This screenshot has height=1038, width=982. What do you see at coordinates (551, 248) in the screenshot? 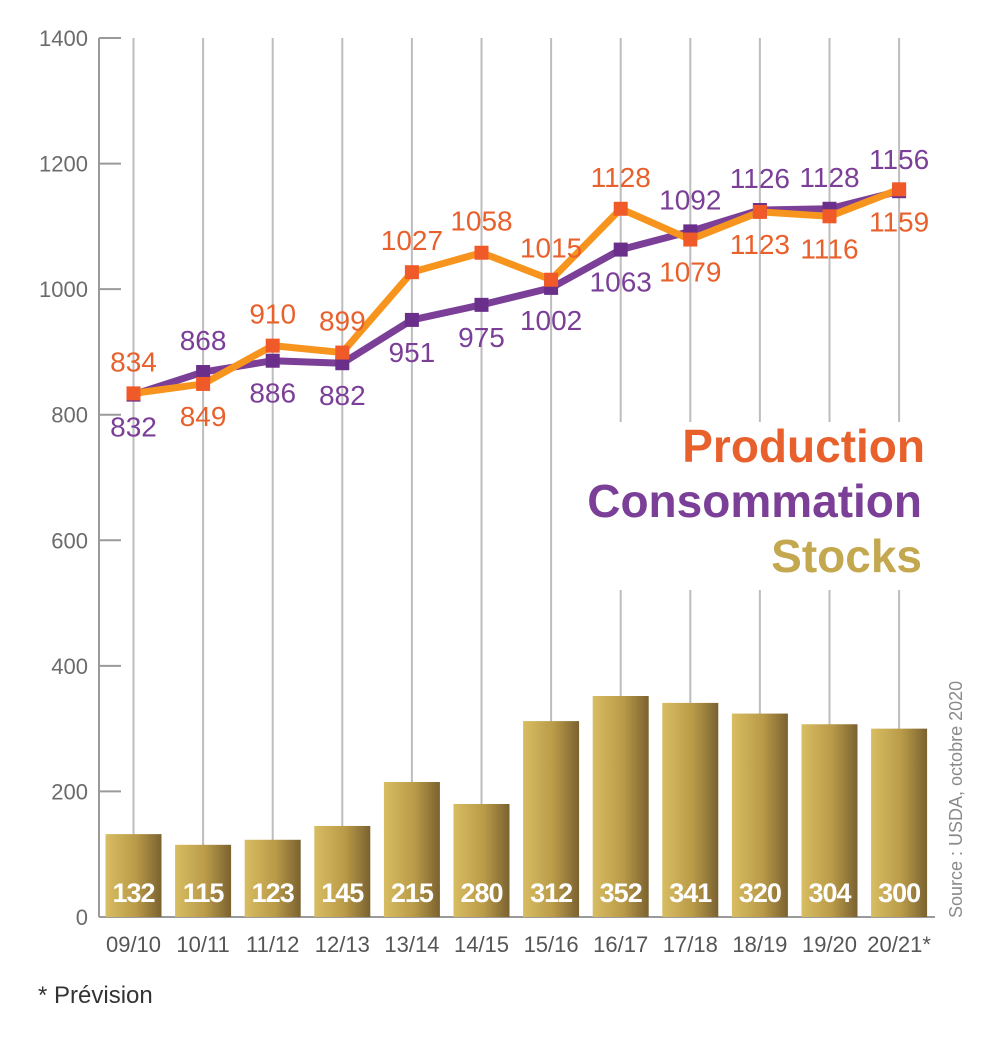
I see `production-label-6: 1015` at bounding box center [551, 248].